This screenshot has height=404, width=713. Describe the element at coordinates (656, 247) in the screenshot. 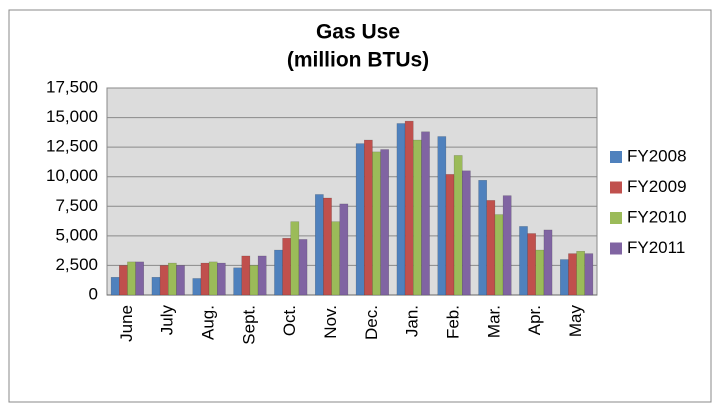

I see `legend-label: FY2011` at that location.